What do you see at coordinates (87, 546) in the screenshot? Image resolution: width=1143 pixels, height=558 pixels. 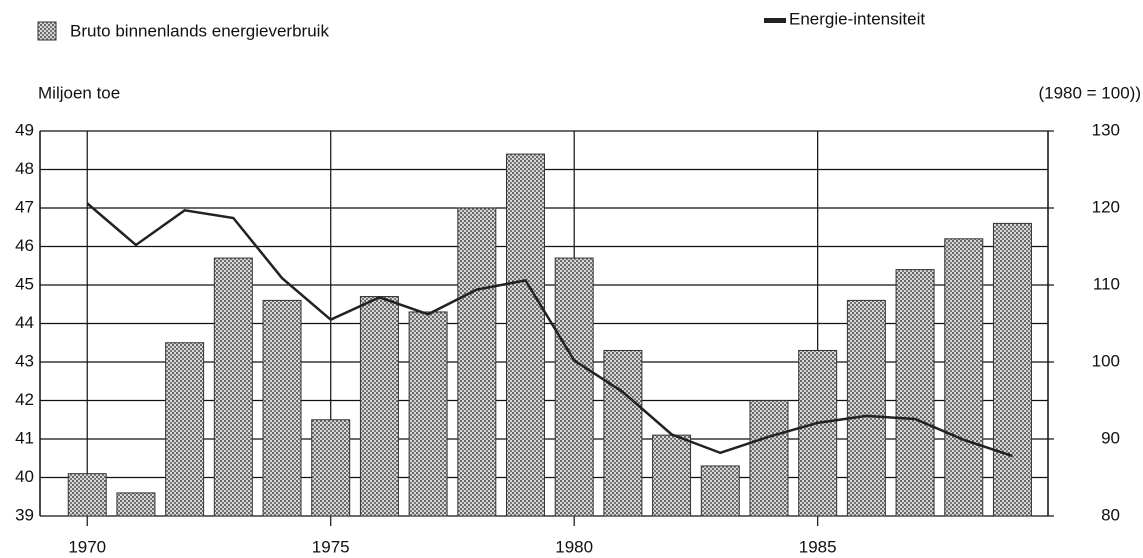 I see `x-tick-label: 1970` at bounding box center [87, 546].